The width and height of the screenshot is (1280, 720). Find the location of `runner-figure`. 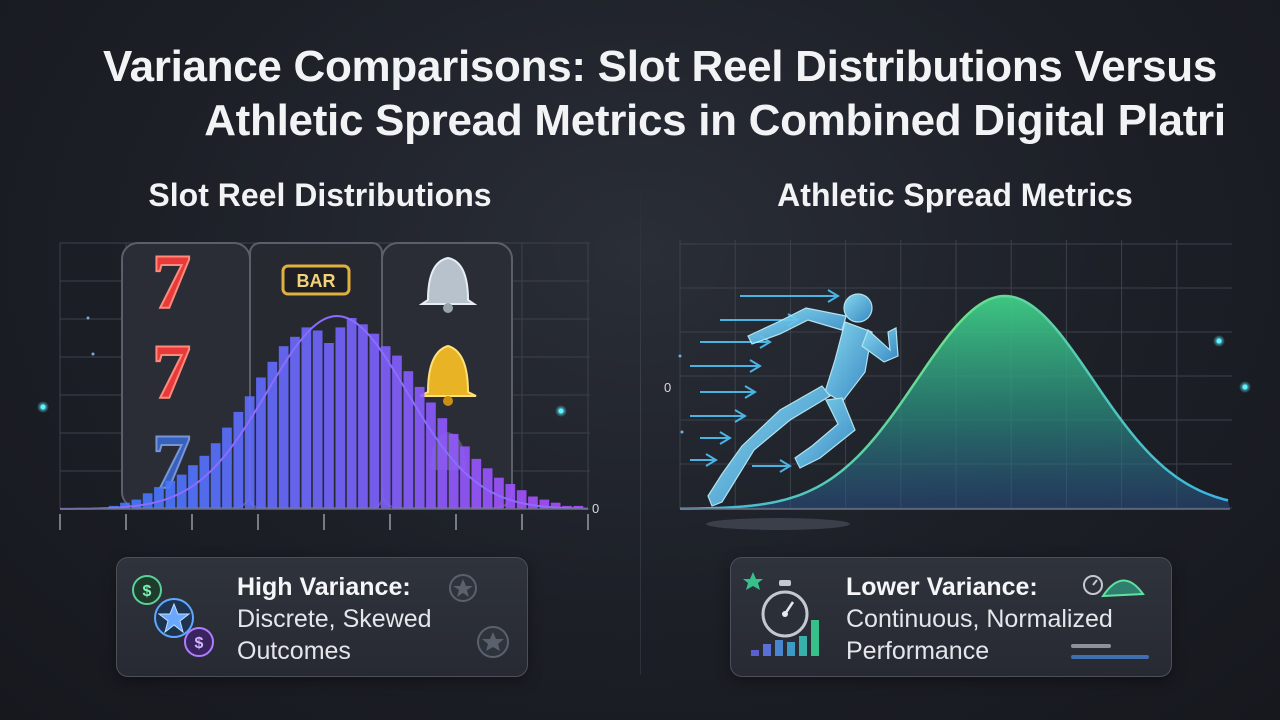

runner-figure is located at coordinates (794, 409).